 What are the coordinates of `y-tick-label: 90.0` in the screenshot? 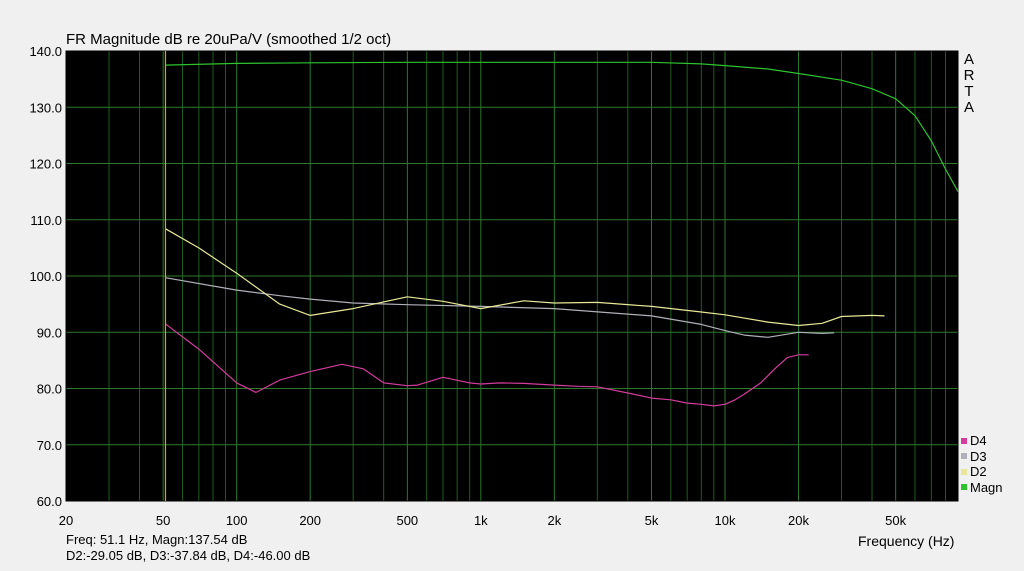 It's located at (49, 332).